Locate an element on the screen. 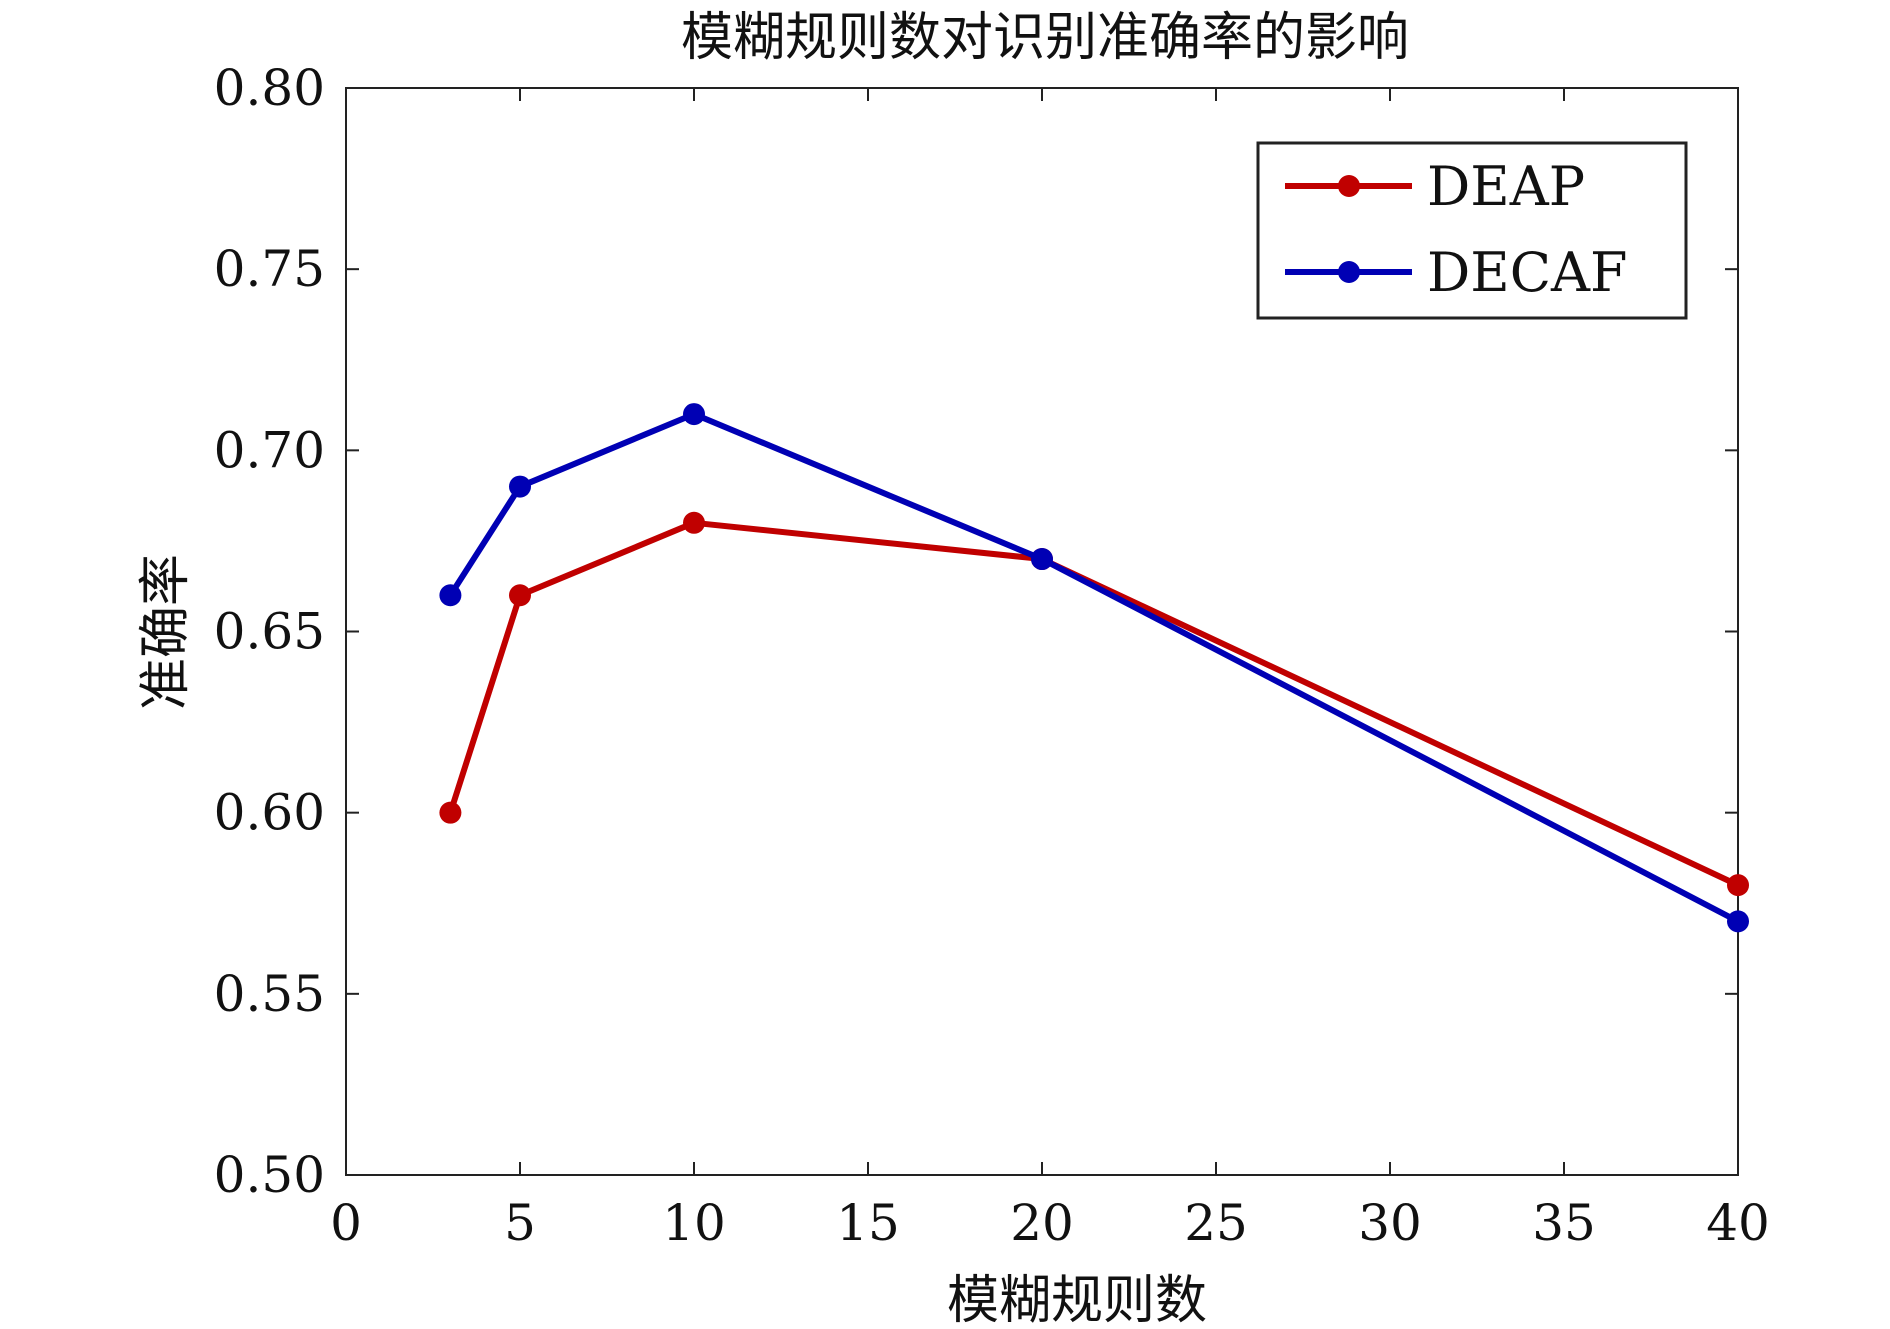 The width and height of the screenshot is (1890, 1329). y-tick-label: 0.70 is located at coordinates (269, 450).